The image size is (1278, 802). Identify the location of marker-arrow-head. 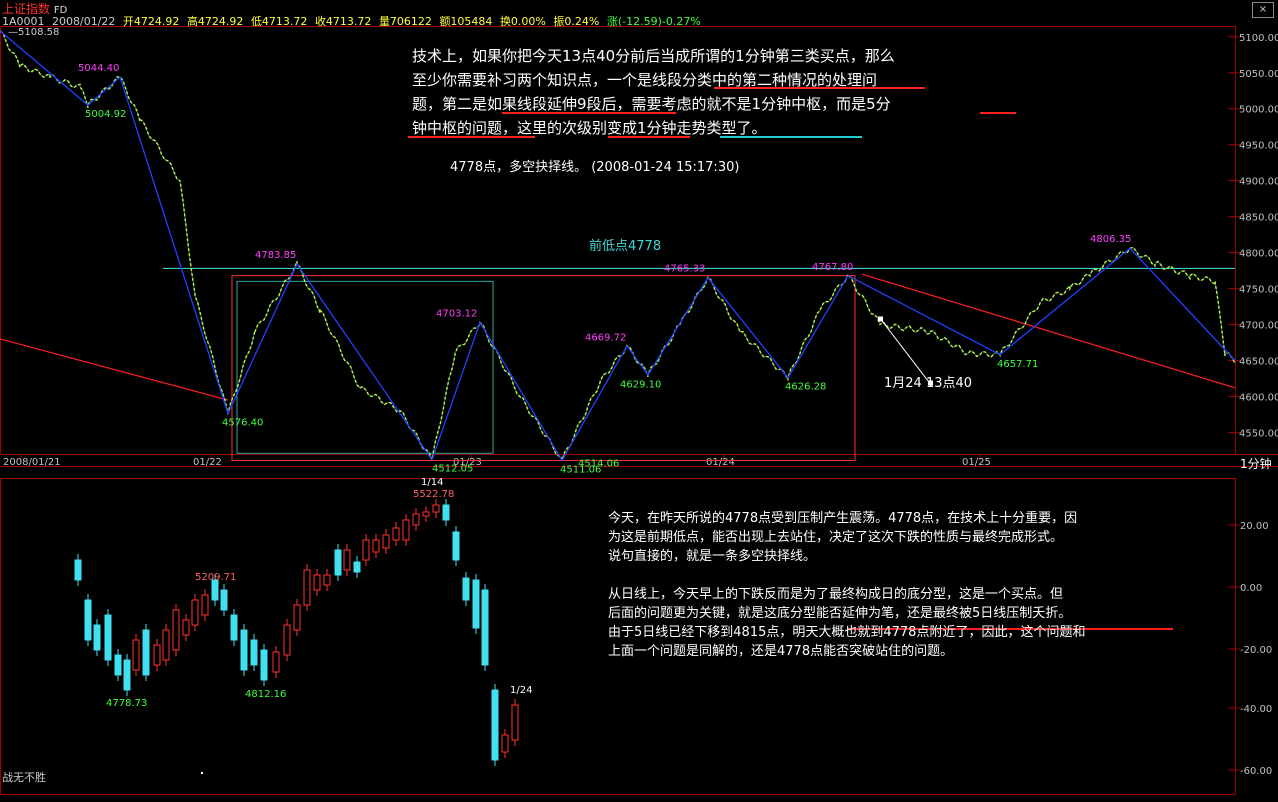
(930, 383).